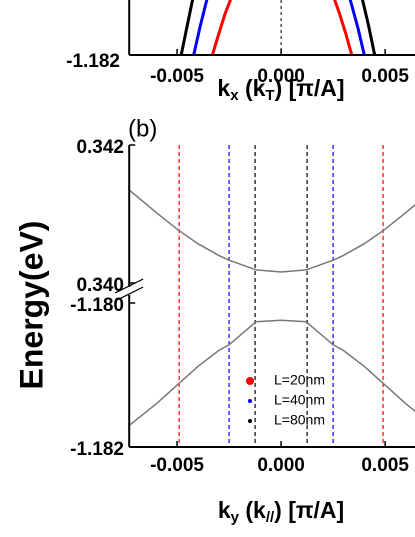 This screenshot has height=537, width=415. I want to click on x-axis-label: ky (k//) [π/A], so click(281, 511).